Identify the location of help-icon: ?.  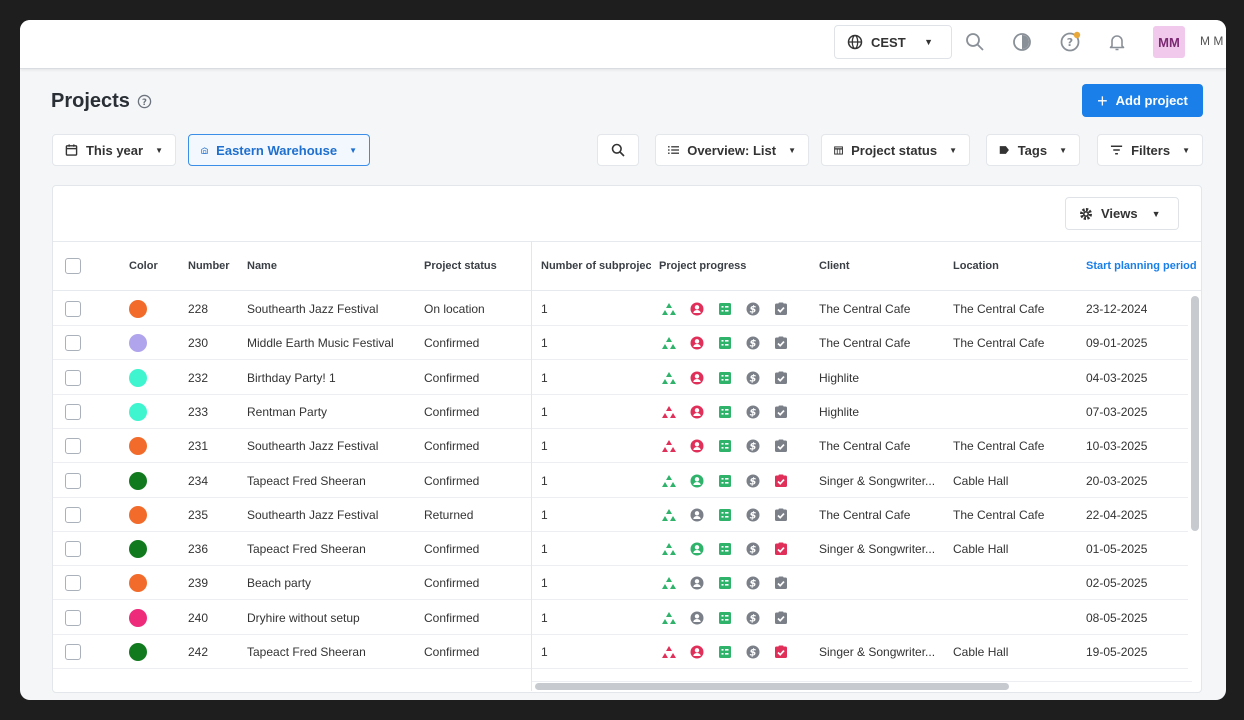
(1070, 42).